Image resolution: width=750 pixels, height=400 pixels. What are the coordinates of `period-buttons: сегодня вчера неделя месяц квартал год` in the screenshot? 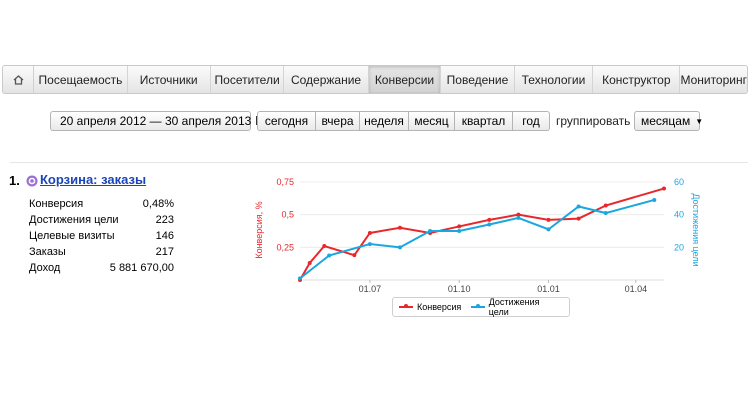 It's located at (403, 121).